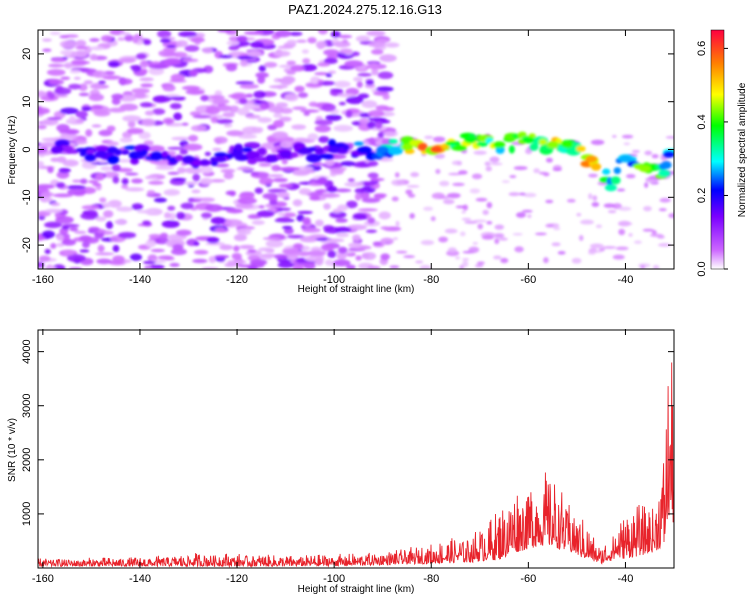  Describe the element at coordinates (27, 245) in the screenshot. I see `y-tick-label: -20` at that location.